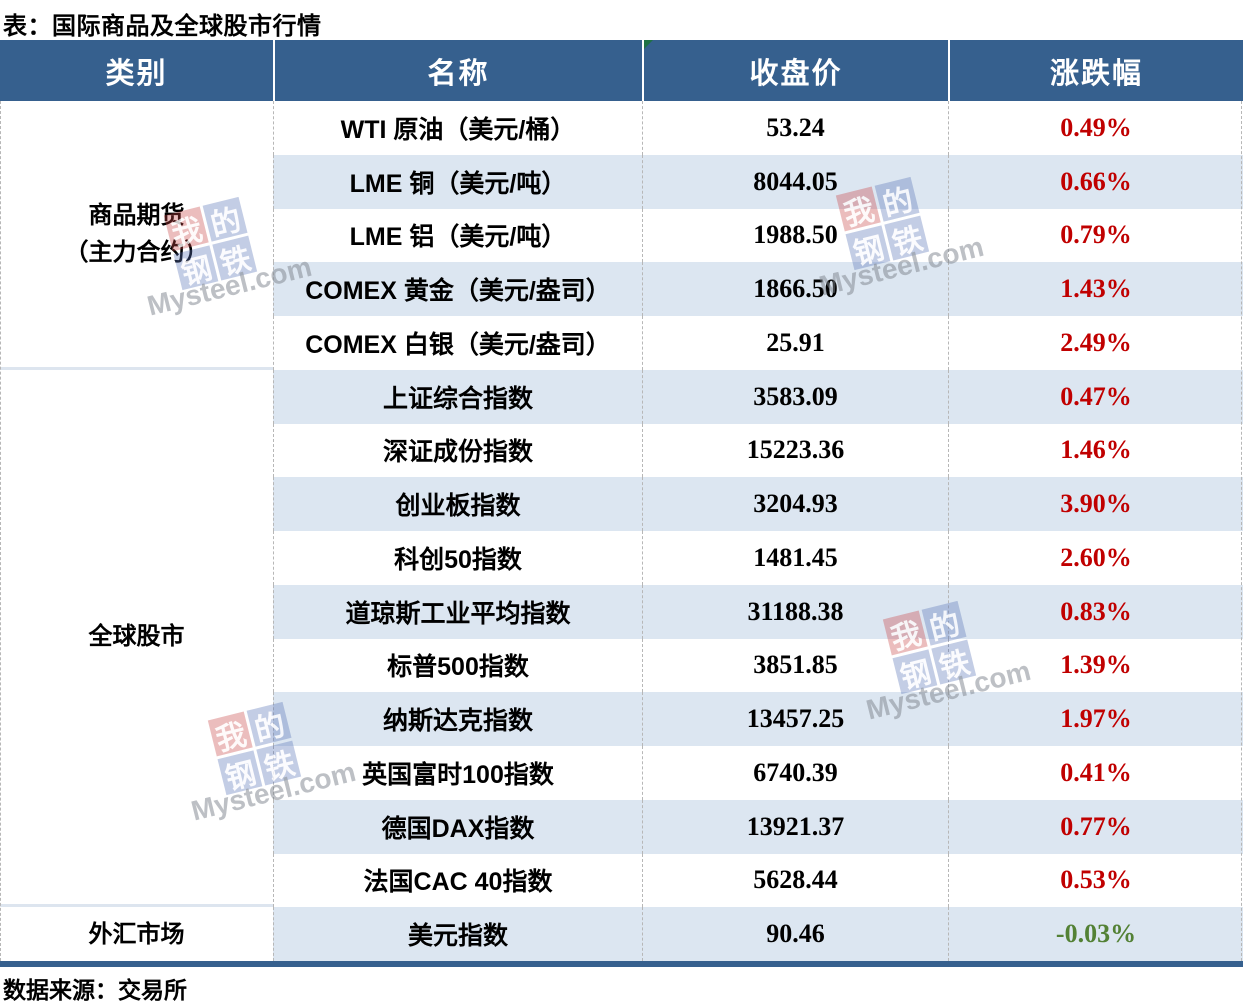  What do you see at coordinates (795, 289) in the screenshot?
I see `close-cell: 1866.50` at bounding box center [795, 289].